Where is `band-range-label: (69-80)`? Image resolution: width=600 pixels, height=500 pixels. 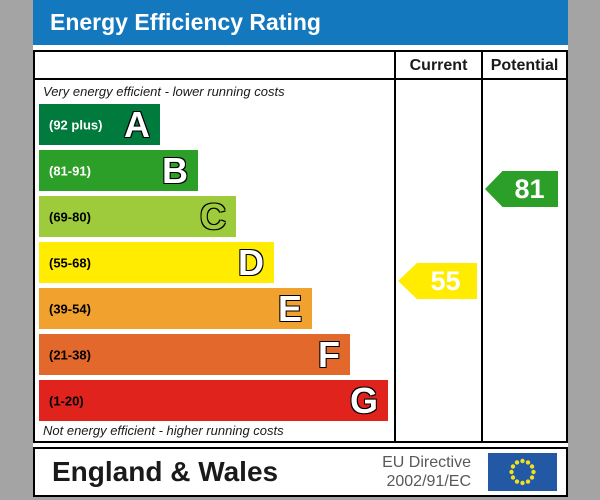
band-range-label: (69-80) is located at coordinates (70, 216).